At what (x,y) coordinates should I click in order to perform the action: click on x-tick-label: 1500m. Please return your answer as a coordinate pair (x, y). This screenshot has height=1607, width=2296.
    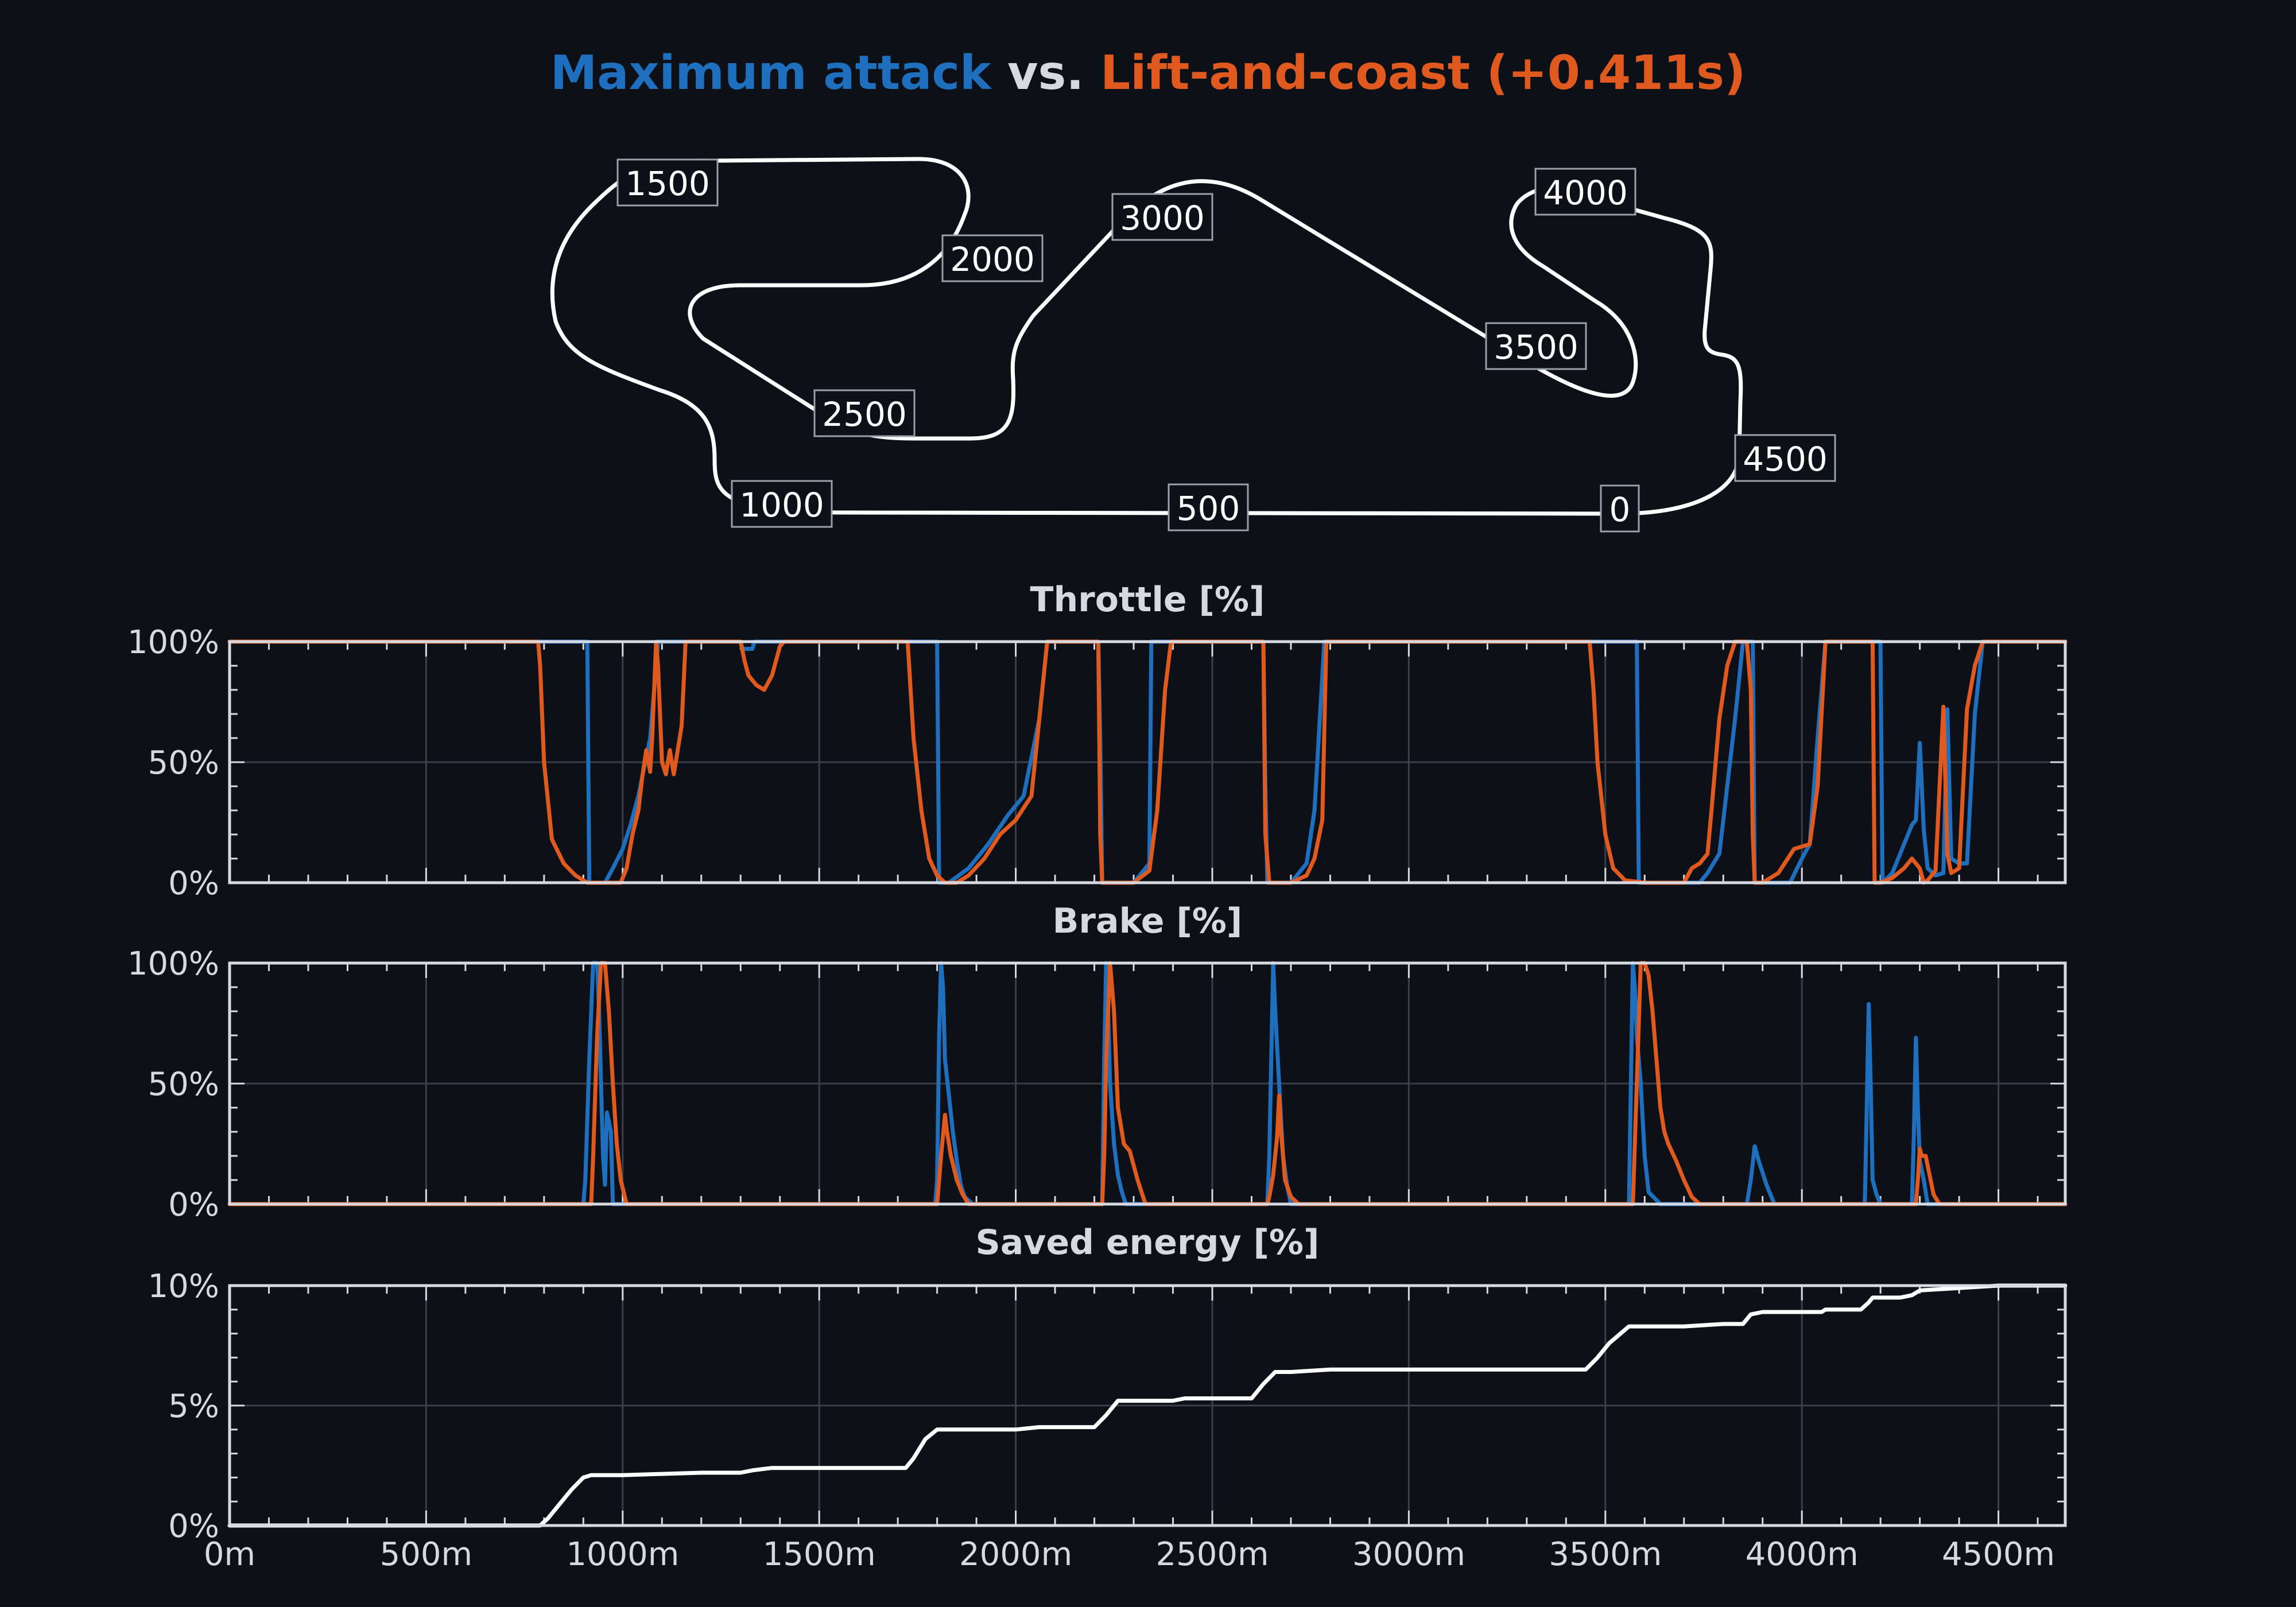
    Looking at the image, I should click on (819, 1554).